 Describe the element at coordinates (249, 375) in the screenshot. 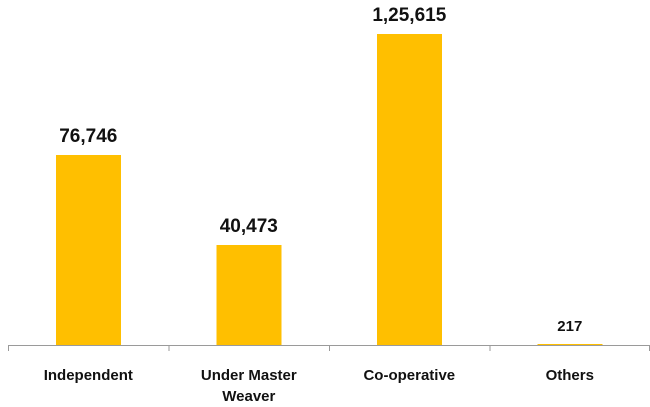

I see `category-label-1-line-0: Under Master` at that location.